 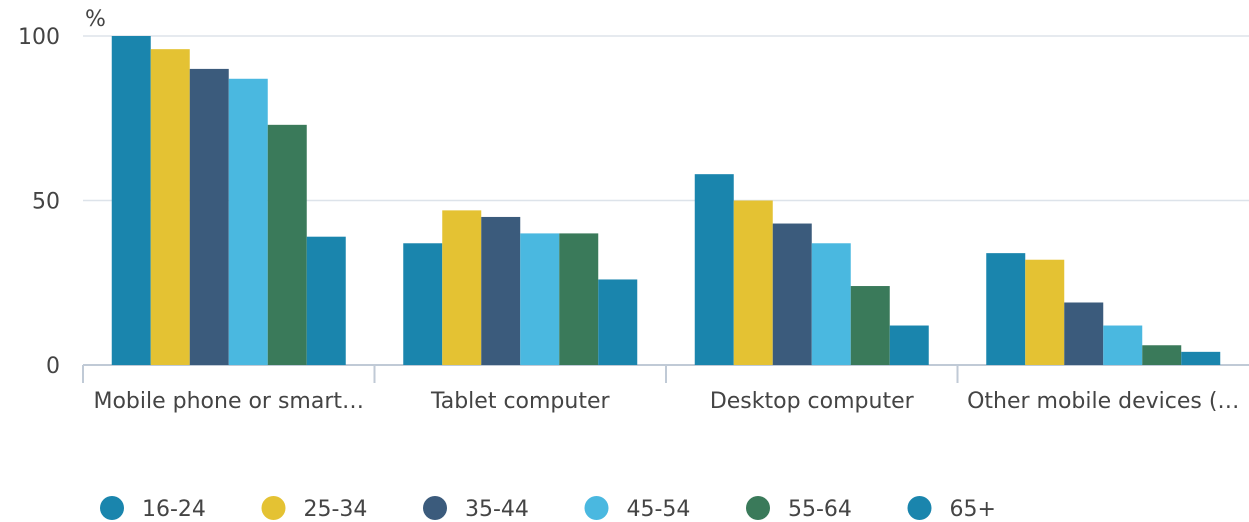 I want to click on legend-label: 45-54, so click(x=659, y=509).